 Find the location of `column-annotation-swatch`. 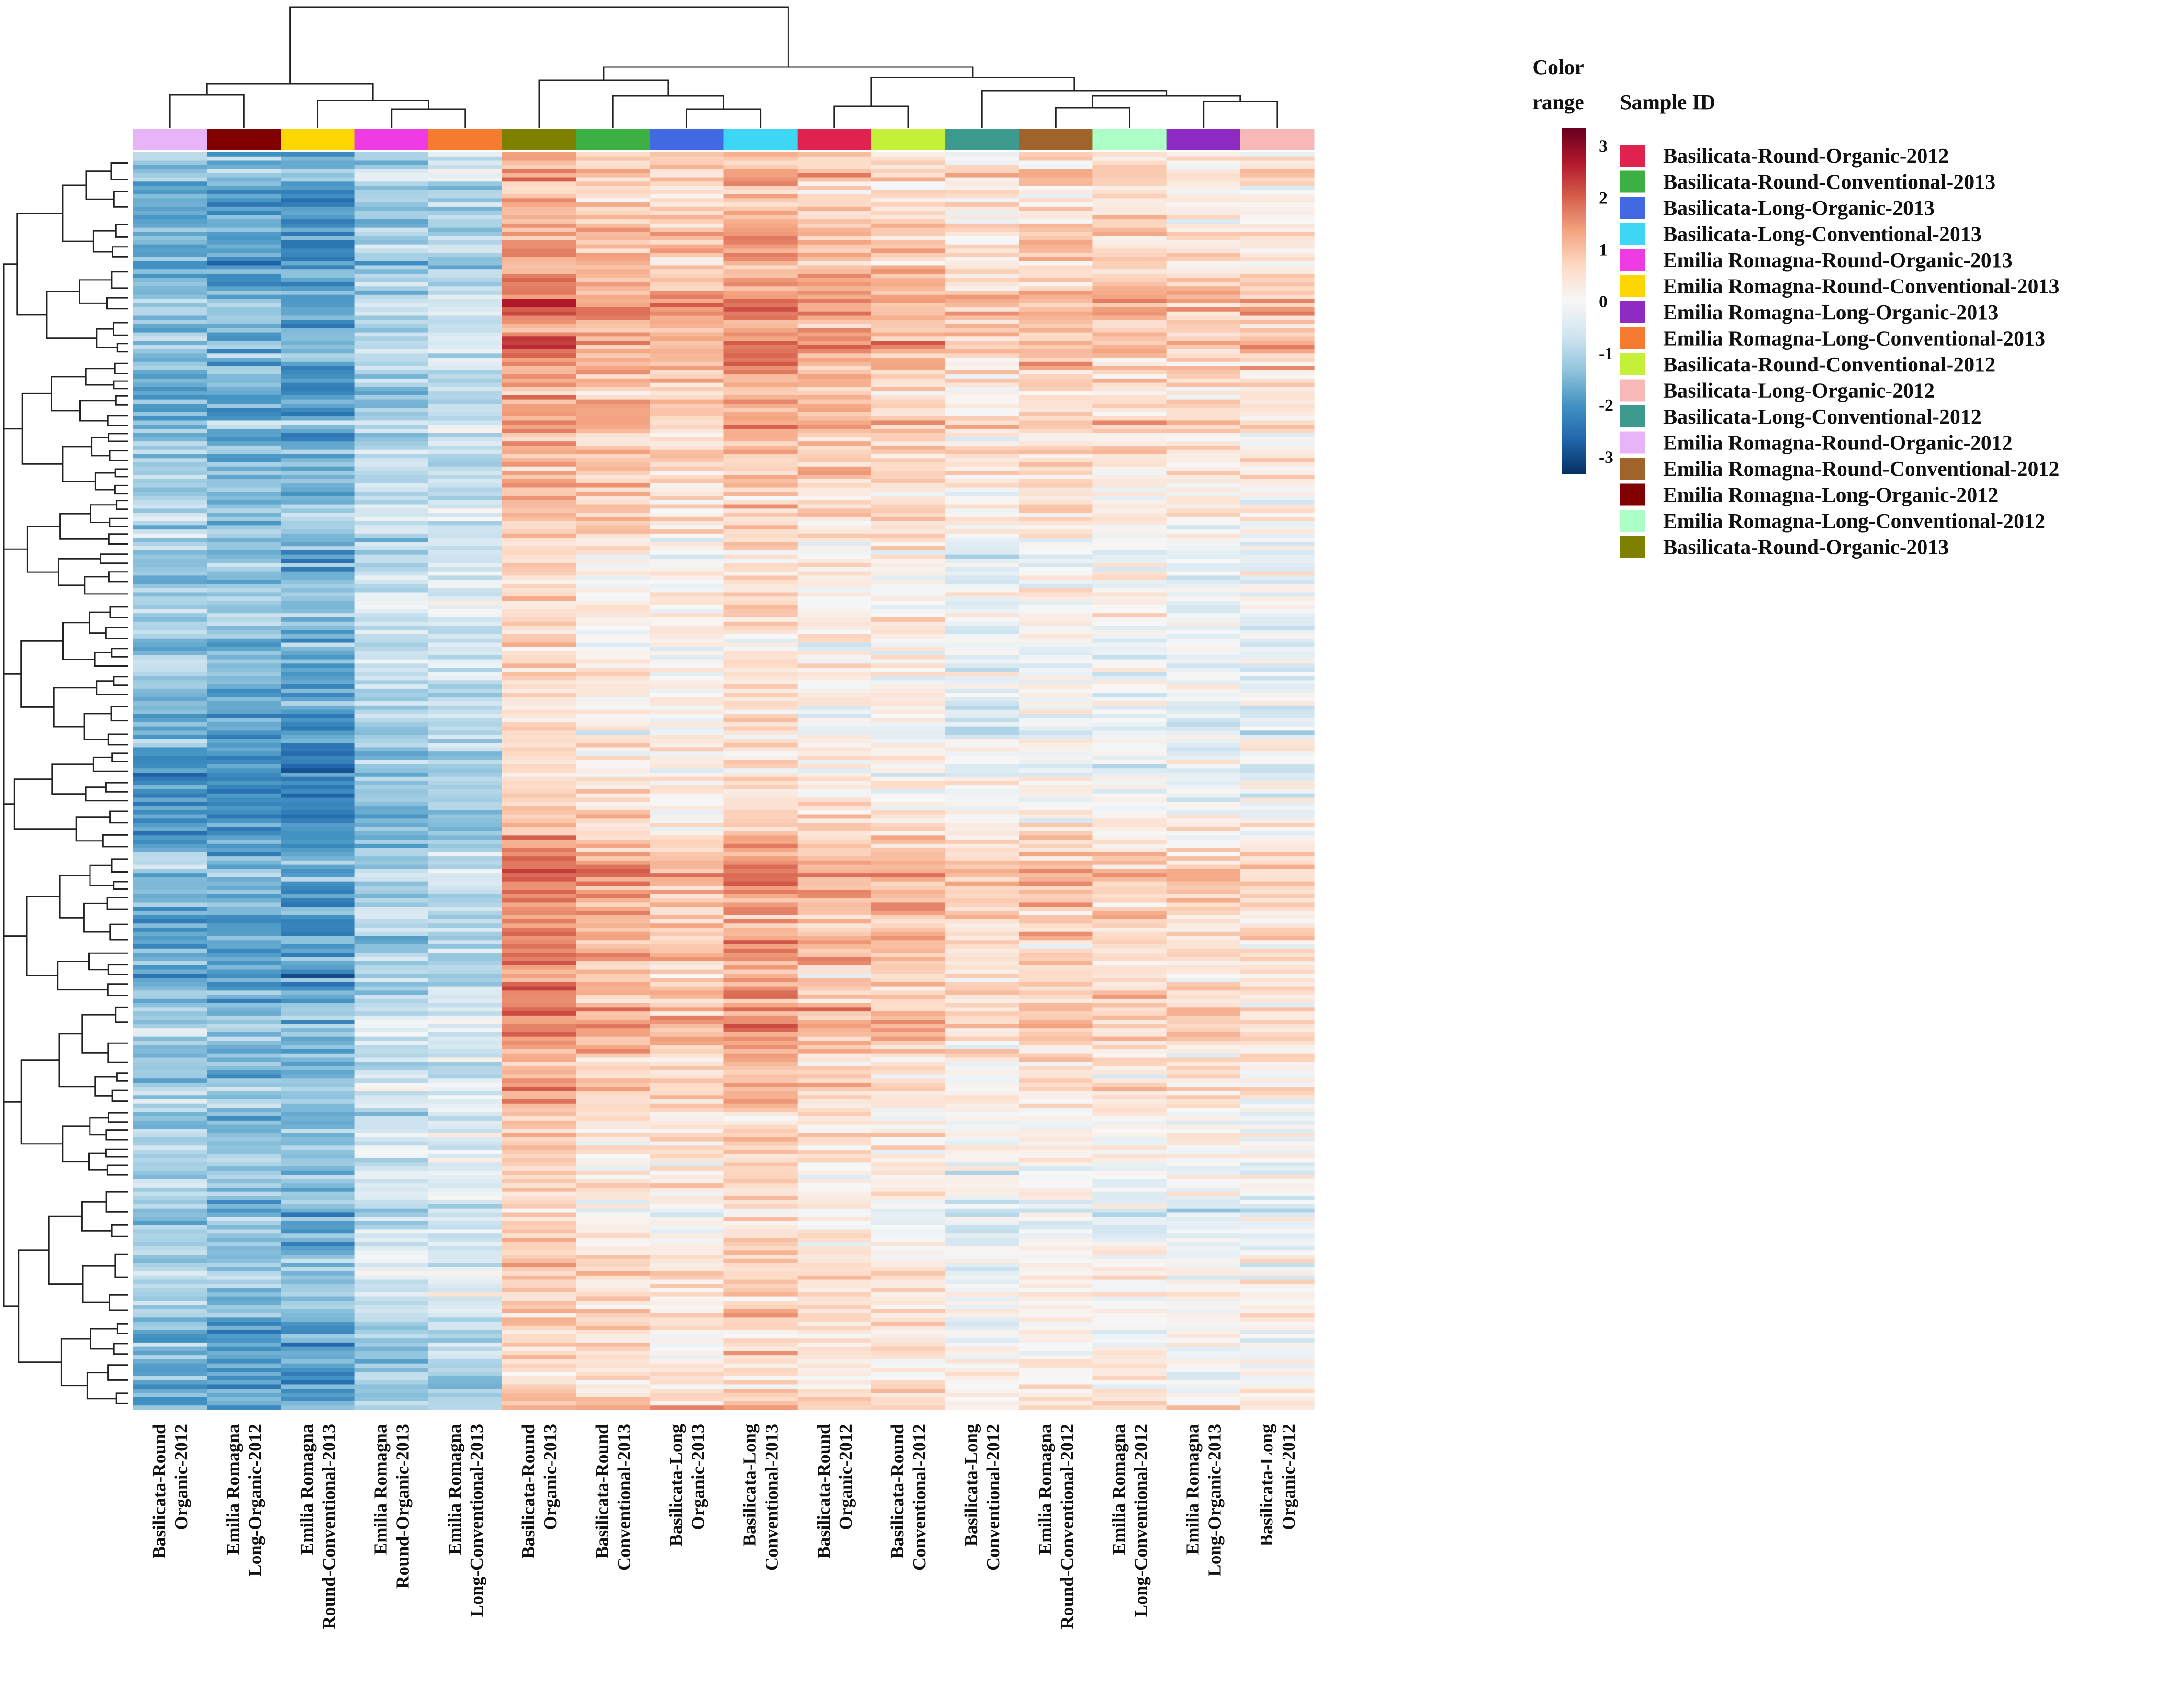

column-annotation-swatch is located at coordinates (392, 140).